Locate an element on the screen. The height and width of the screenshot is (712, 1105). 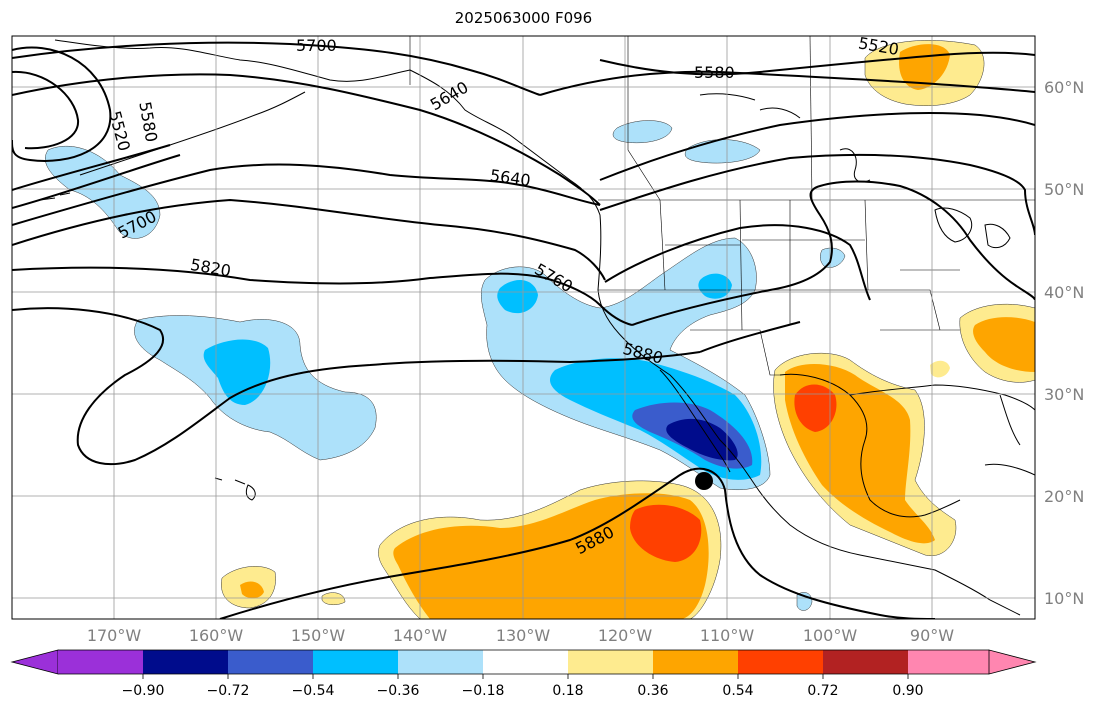
longitude-label: 160°W is located at coordinates (216, 635).